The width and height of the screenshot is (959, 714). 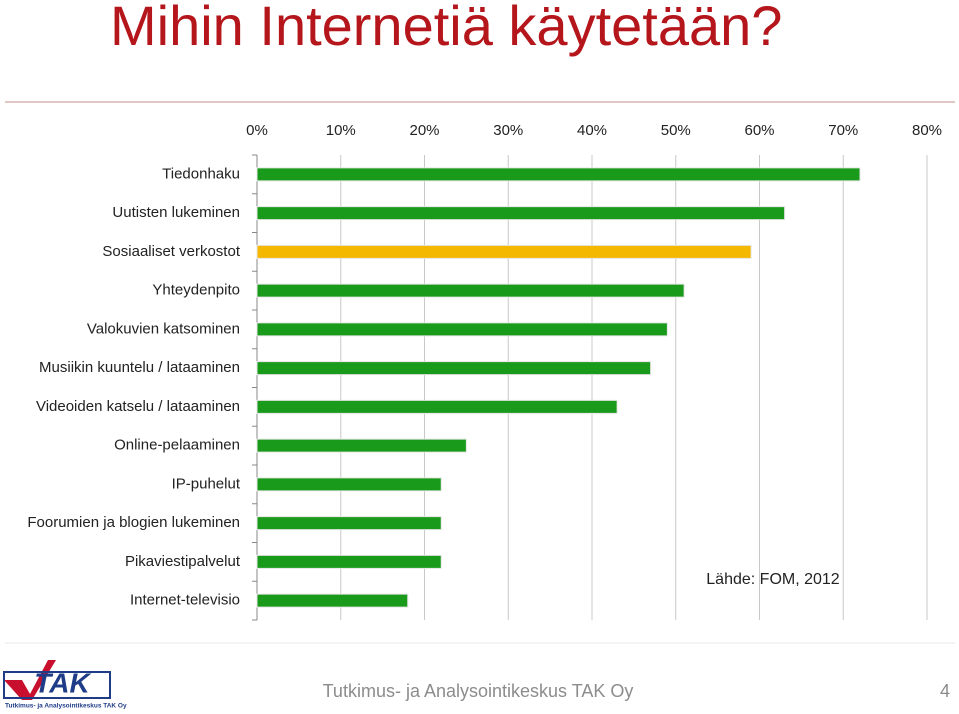 What do you see at coordinates (66, 706) in the screenshot?
I see `logo-subtitle: Tutkimus- ja Analysointikeskus TAK Oy` at bounding box center [66, 706].